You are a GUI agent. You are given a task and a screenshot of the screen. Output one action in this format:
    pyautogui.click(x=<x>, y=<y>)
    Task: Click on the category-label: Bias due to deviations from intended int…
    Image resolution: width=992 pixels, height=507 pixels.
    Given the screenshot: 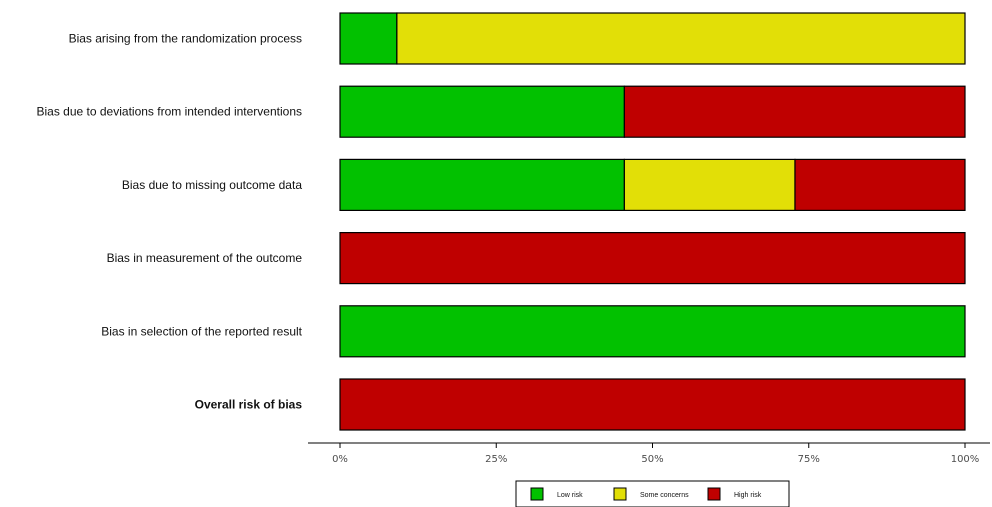 What is the action you would take?
    pyautogui.click(x=170, y=112)
    